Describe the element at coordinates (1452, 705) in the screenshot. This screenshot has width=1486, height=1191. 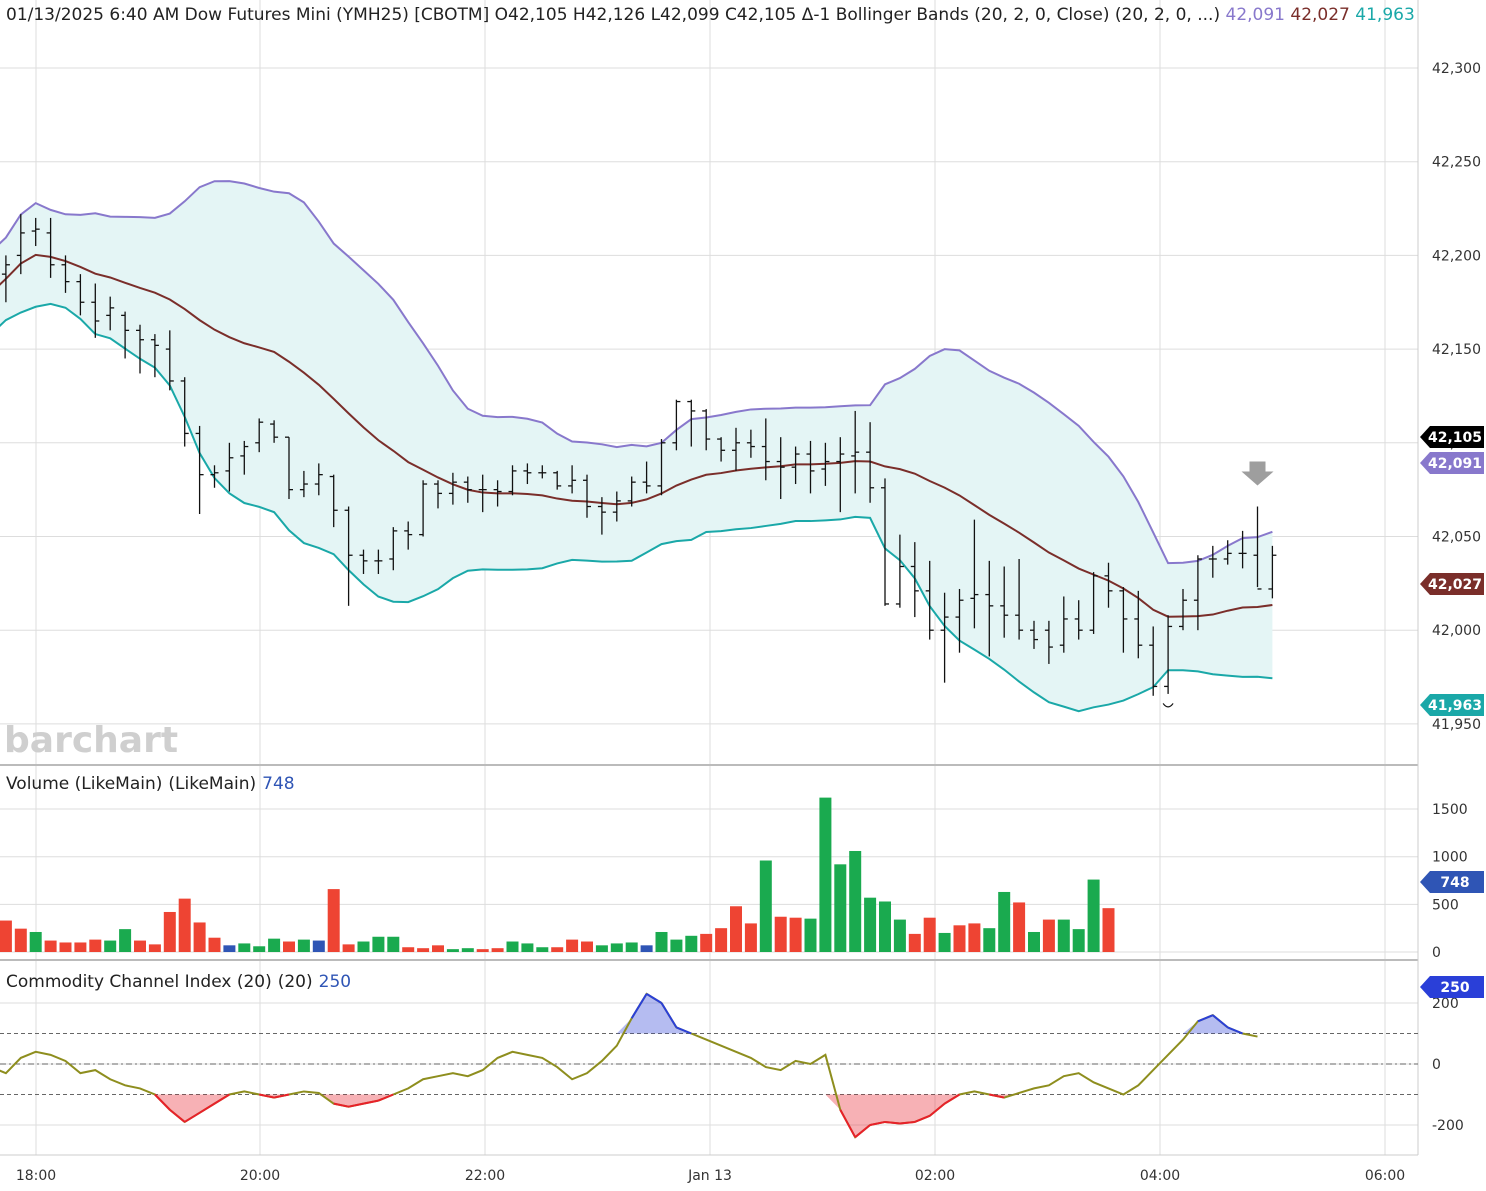
I see `lower-band-tag-shape` at that location.